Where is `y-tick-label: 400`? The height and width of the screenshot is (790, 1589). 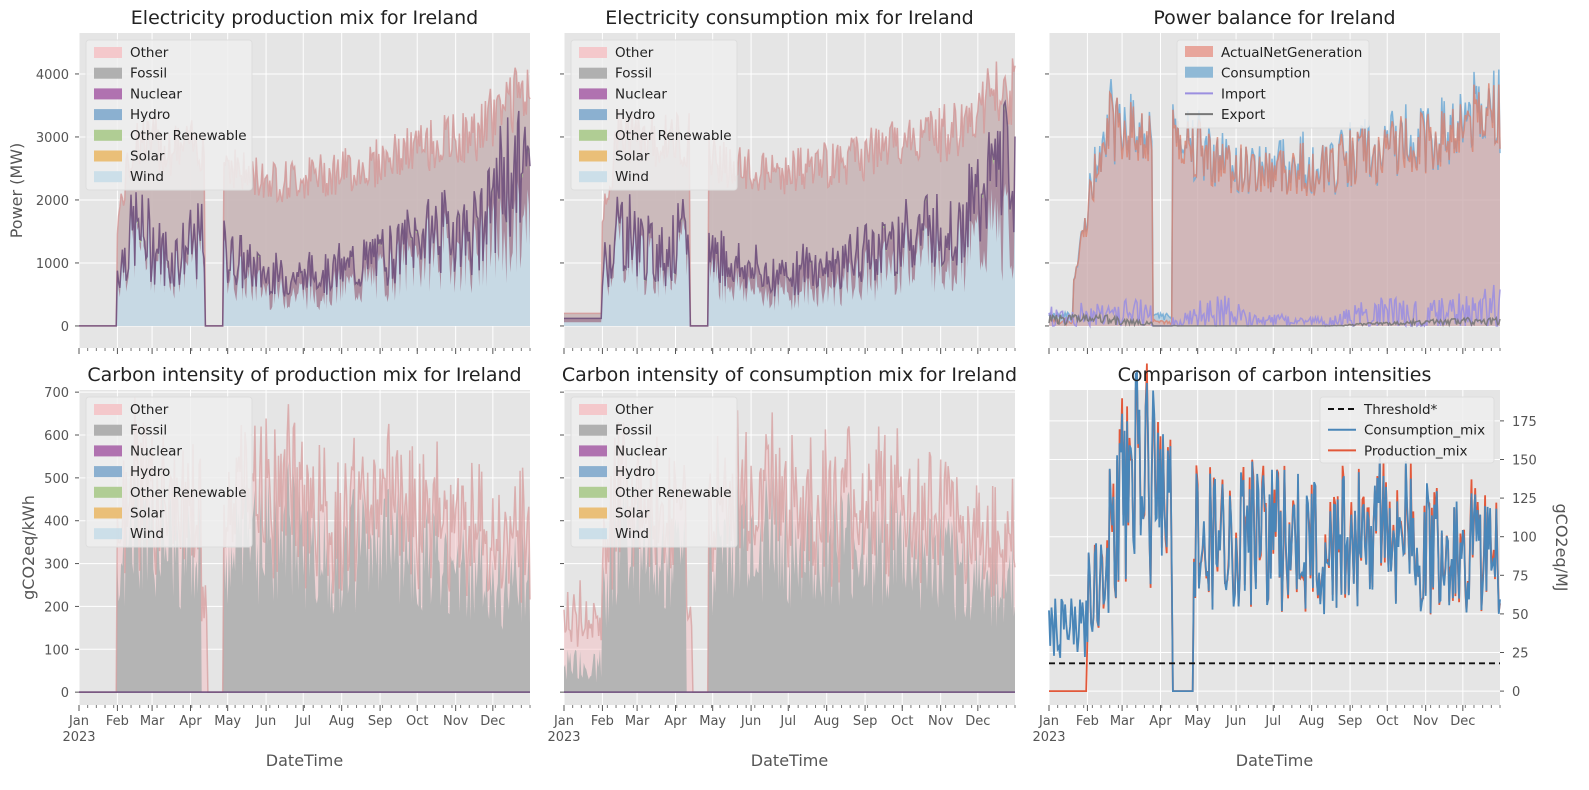
y-tick-label: 400 is located at coordinates (56, 522).